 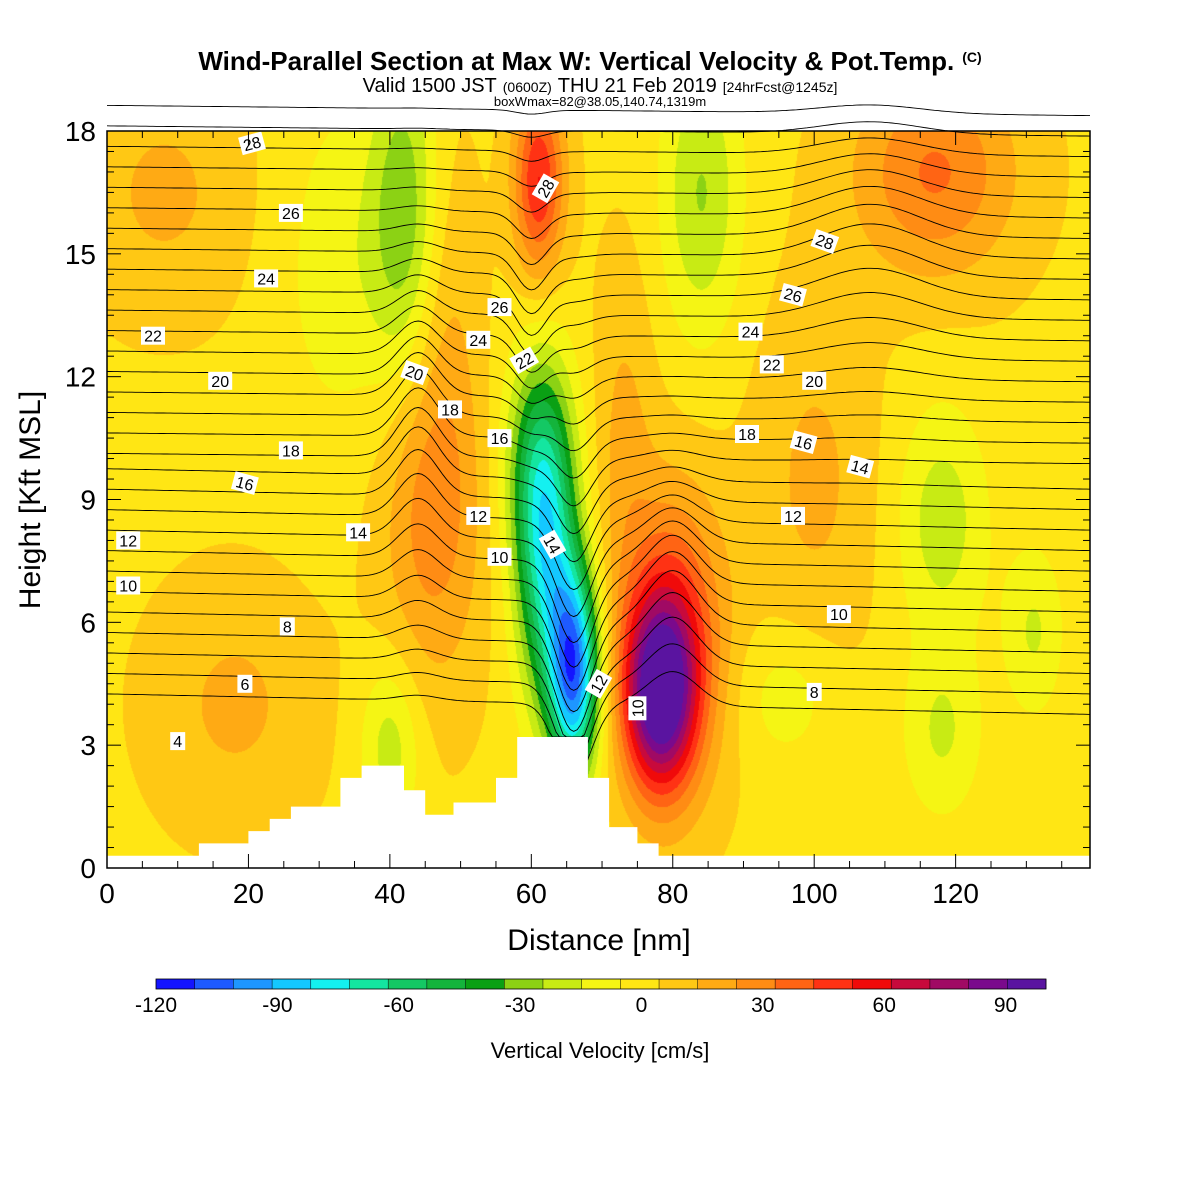 What do you see at coordinates (814, 893) in the screenshot?
I see `x-tick-label: 100` at bounding box center [814, 893].